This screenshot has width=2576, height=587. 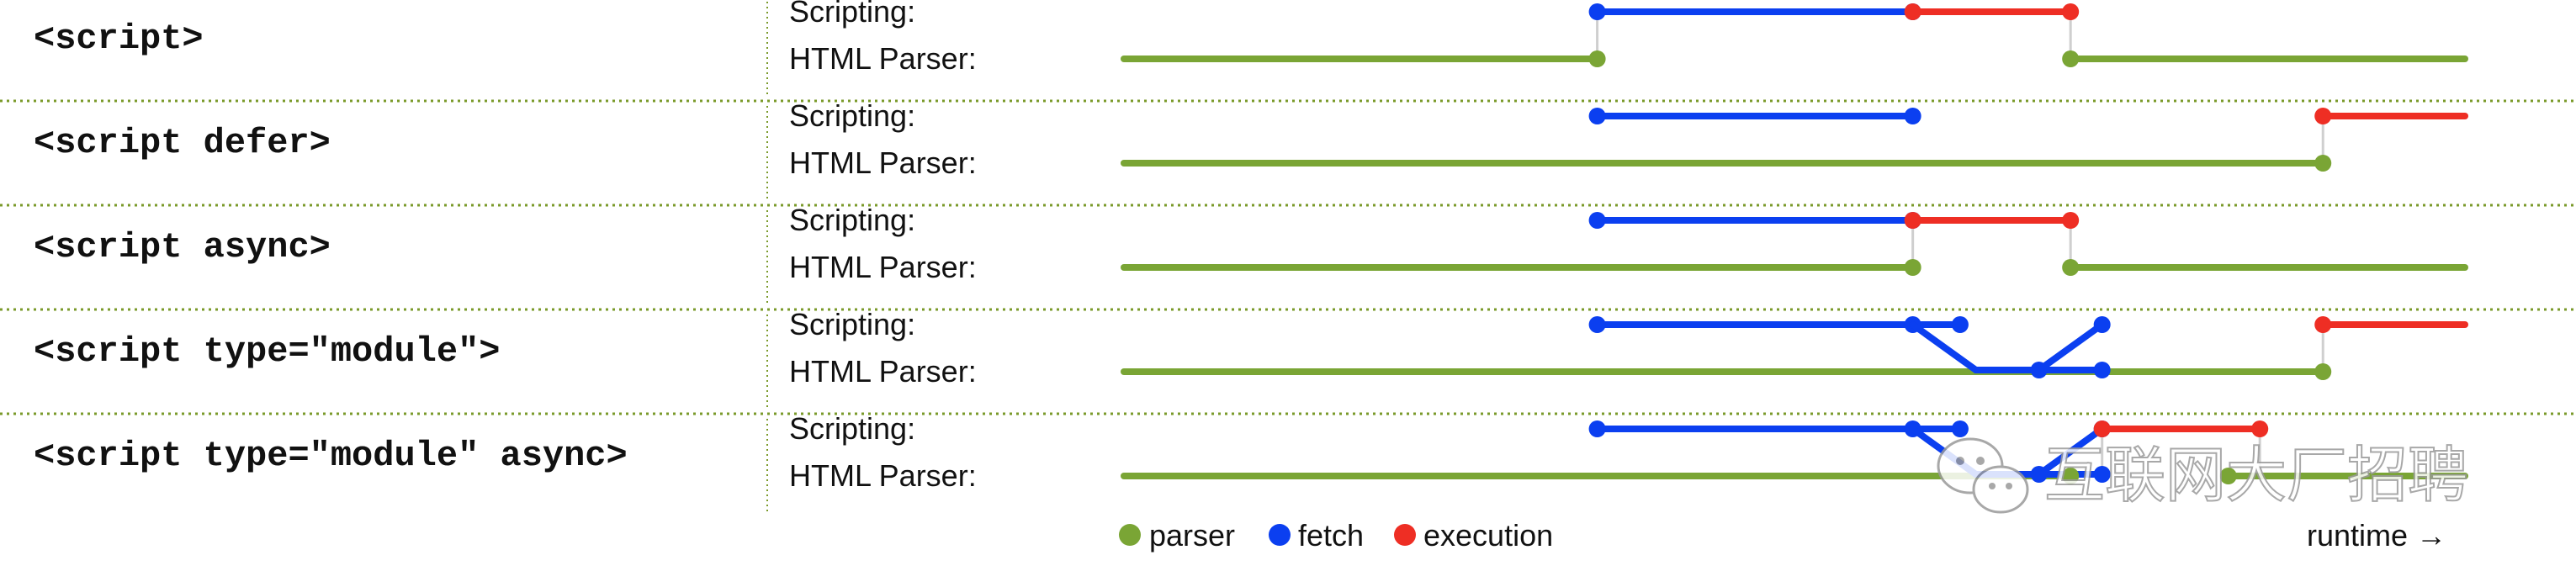 I want to click on script-type-label: <script type="module">, so click(x=267, y=351).